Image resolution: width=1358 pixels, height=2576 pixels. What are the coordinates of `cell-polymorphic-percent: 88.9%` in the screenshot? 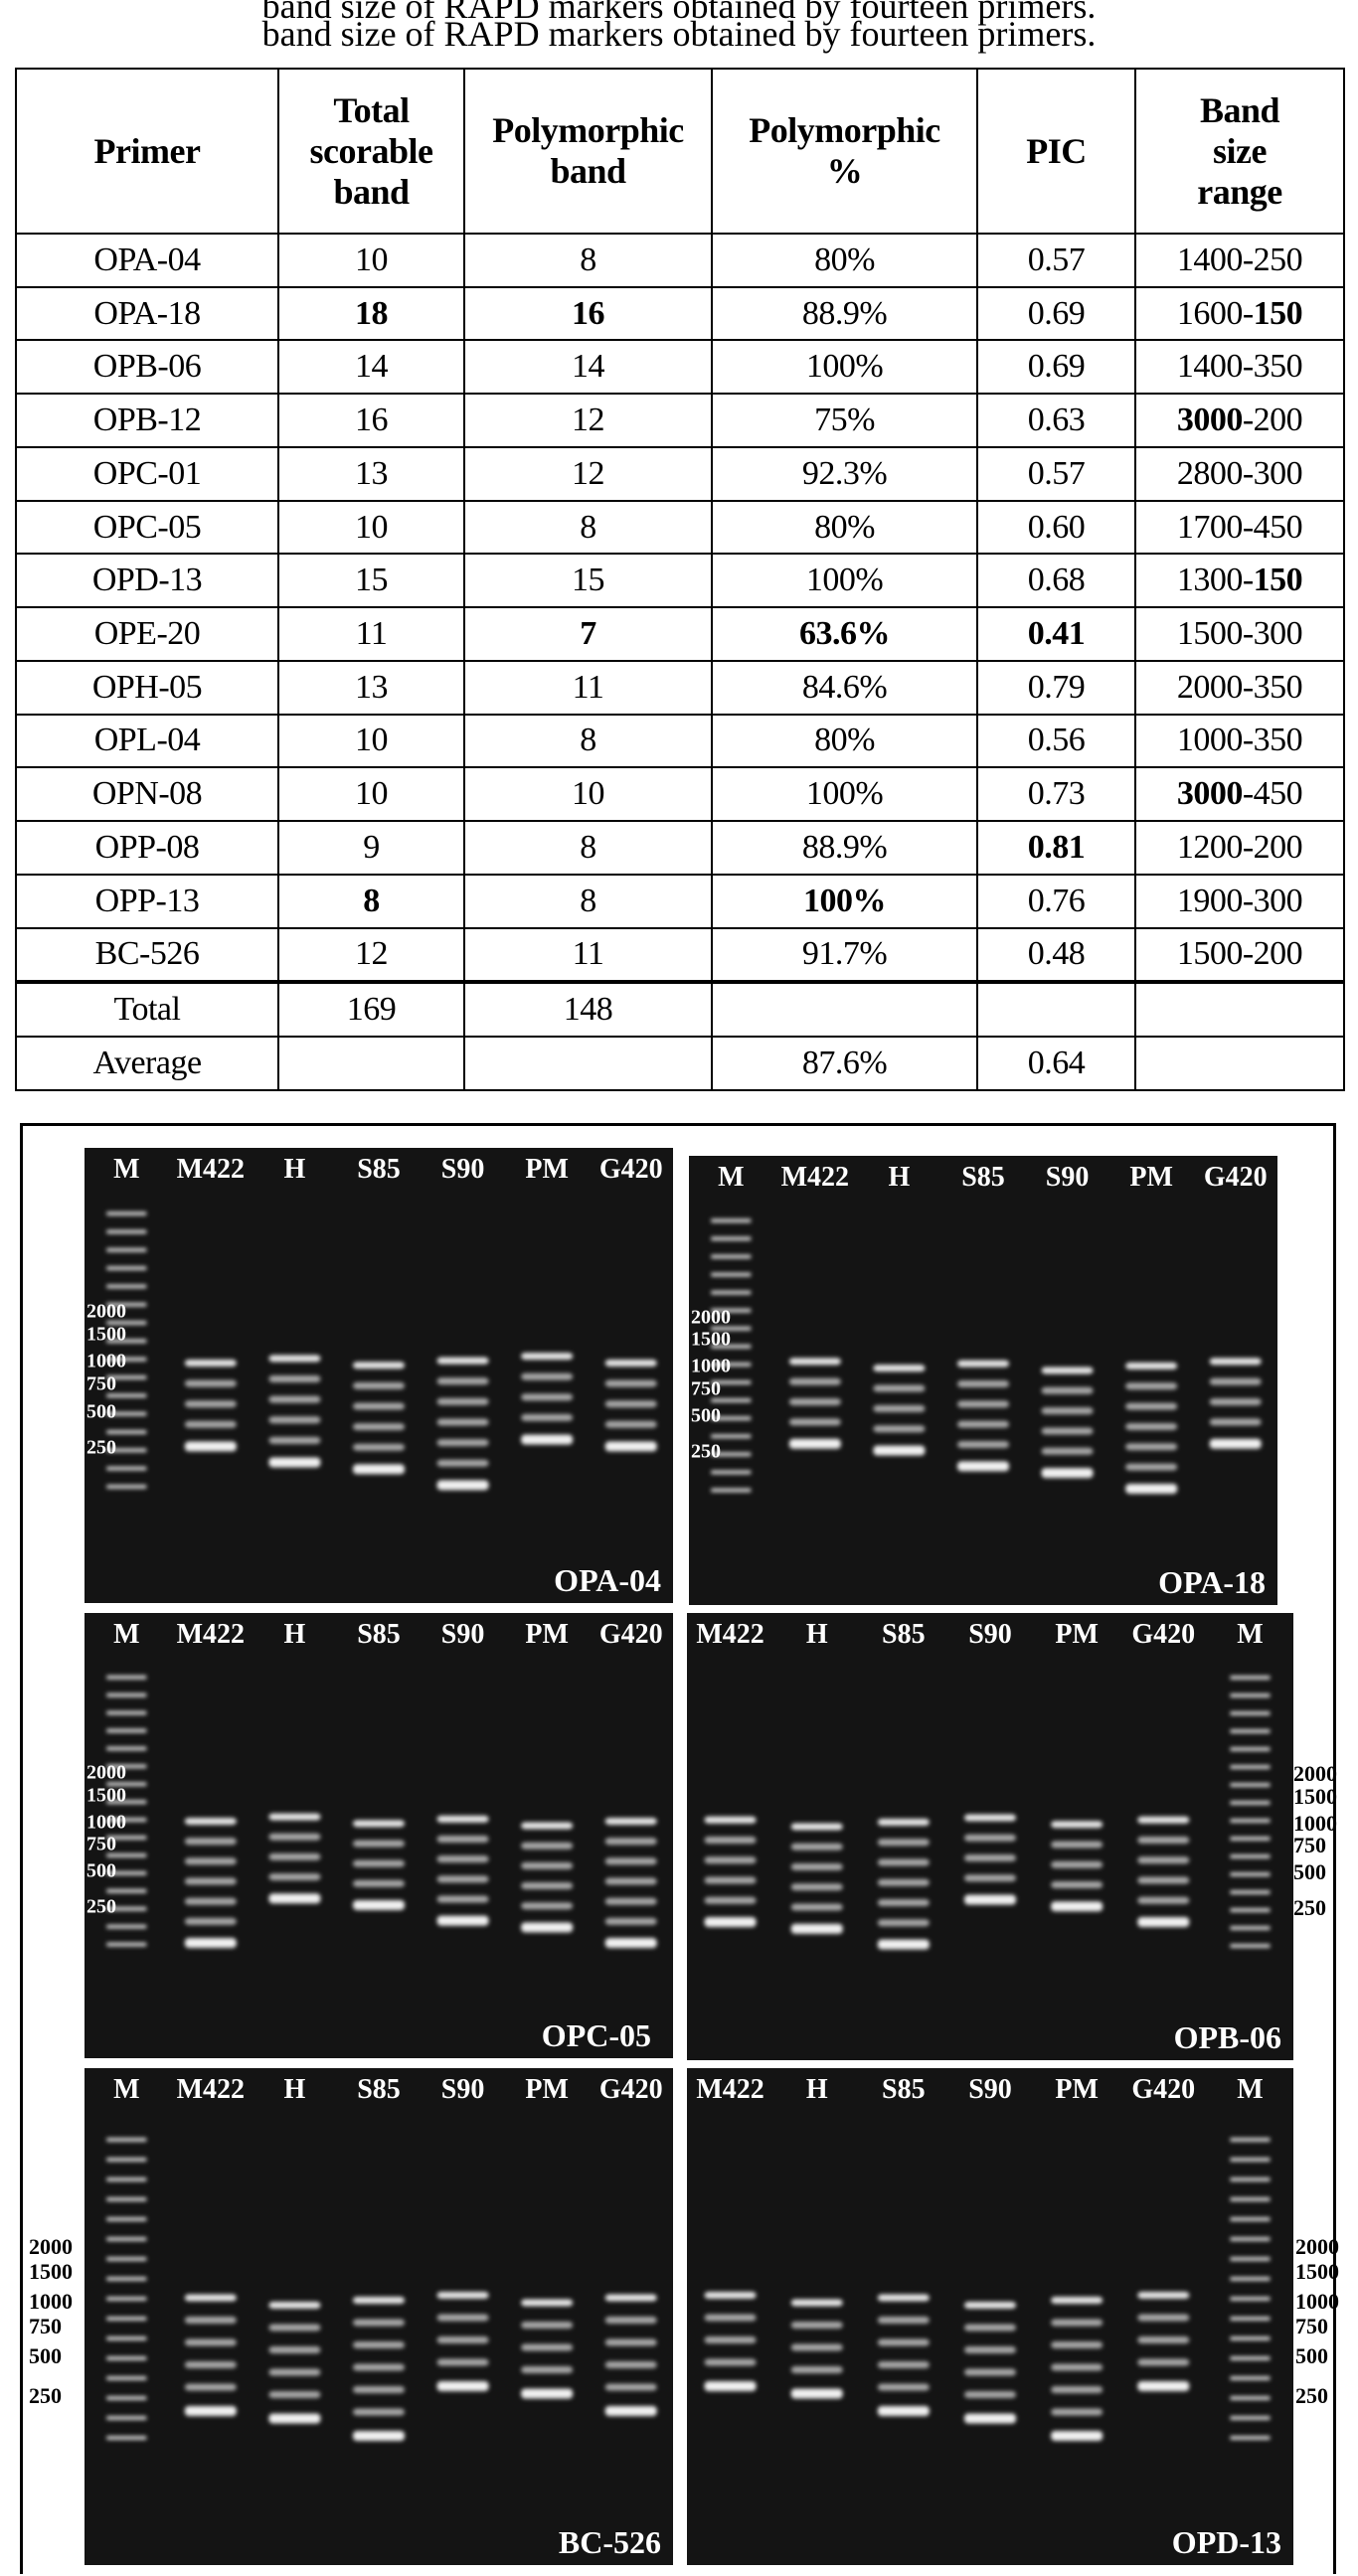 It's located at (844, 848).